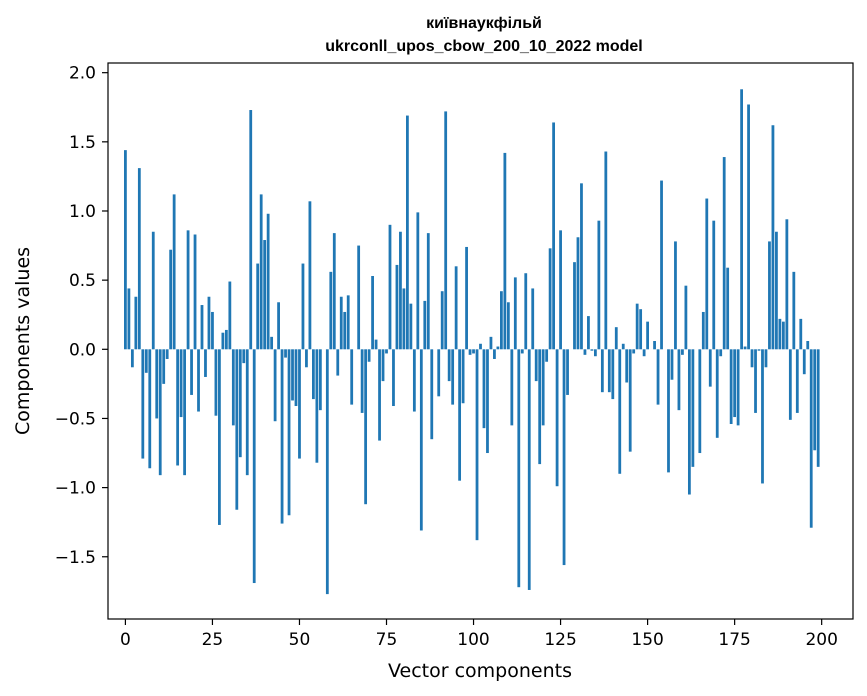 Image resolution: width=867 pixels, height=696 pixels. What do you see at coordinates (82, 350) in the screenshot?
I see `y-tick-label: 0.0` at bounding box center [82, 350].